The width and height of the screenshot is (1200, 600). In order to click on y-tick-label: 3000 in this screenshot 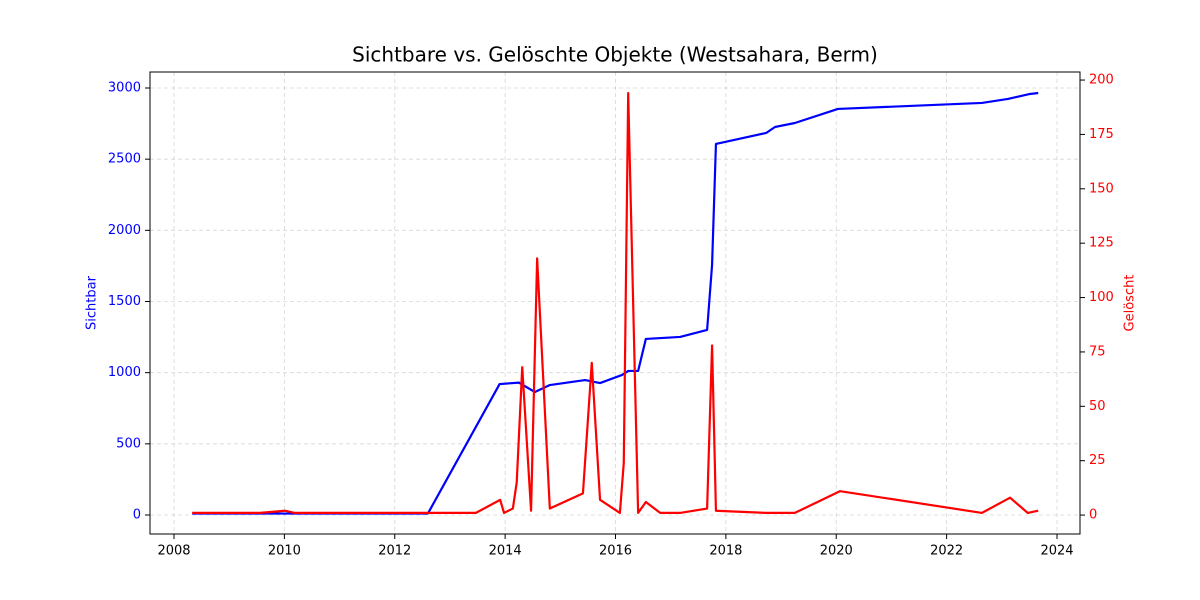, I will do `click(124, 87)`.